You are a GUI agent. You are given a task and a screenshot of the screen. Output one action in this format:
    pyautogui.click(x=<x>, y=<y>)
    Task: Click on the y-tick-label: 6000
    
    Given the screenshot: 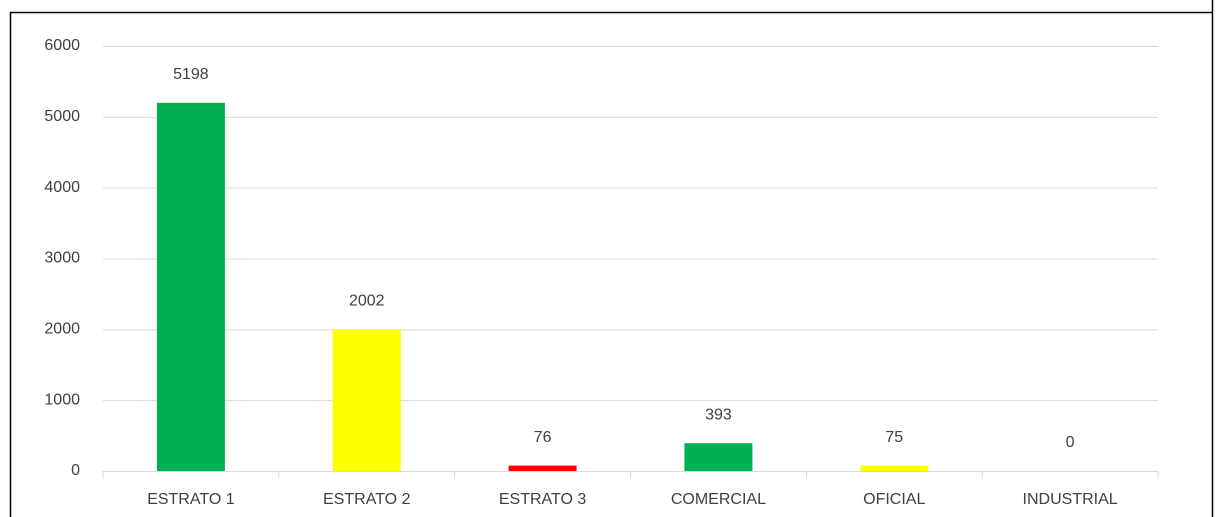 What is the action you would take?
    pyautogui.click(x=62, y=45)
    